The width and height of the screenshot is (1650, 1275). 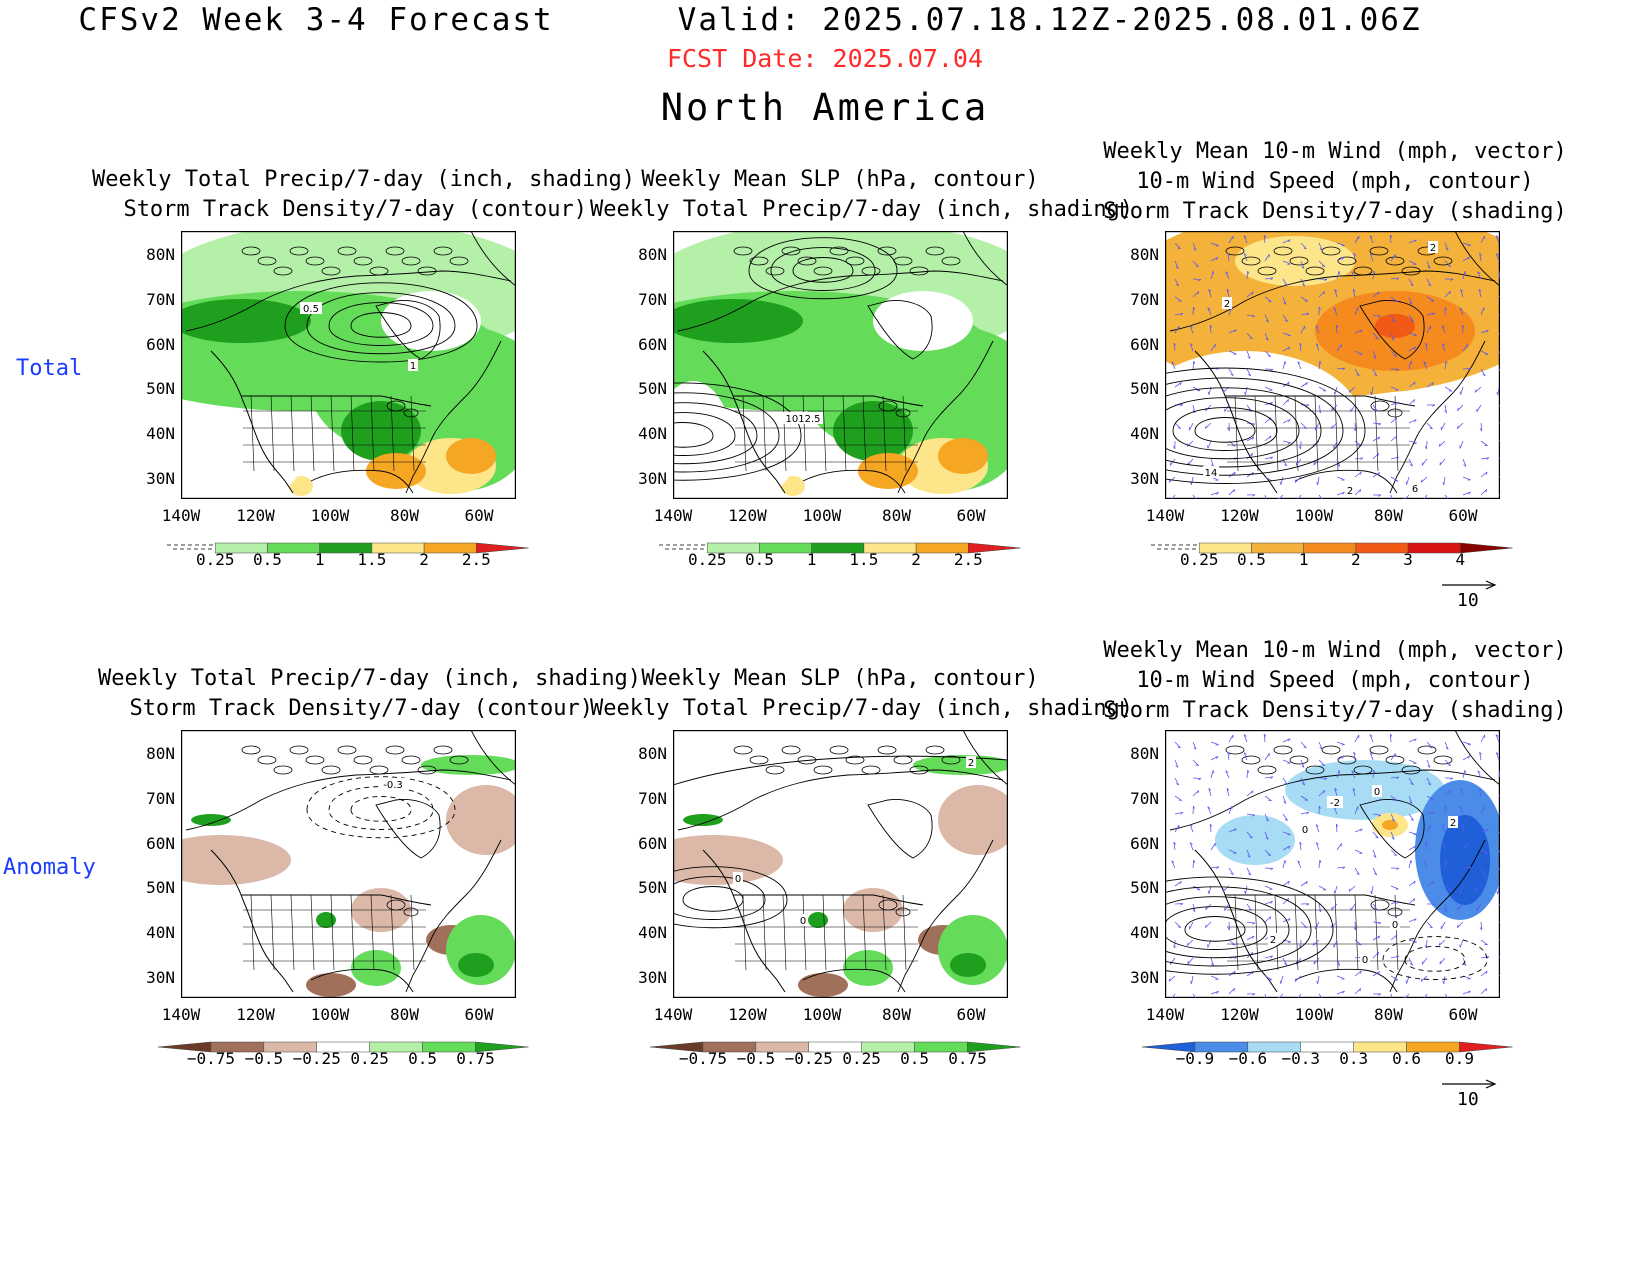 I want to click on contour-label: 1, so click(x=413, y=365).